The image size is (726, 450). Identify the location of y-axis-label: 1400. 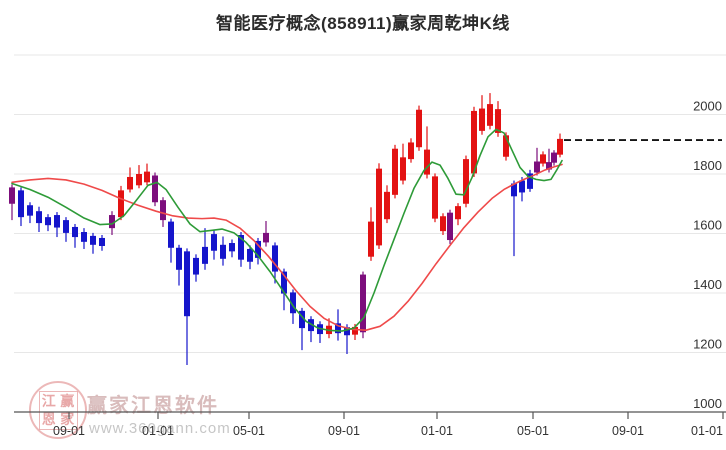
(707, 284).